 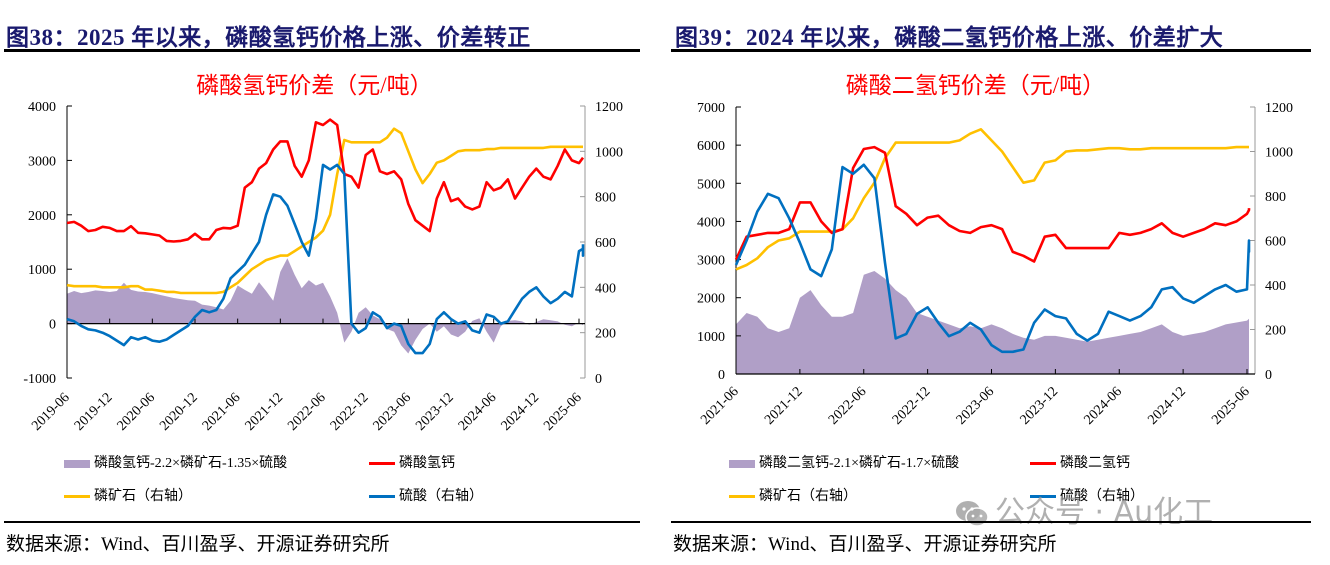 I want to click on legend-label: 磷酸二氢钙-2.1×磷矿石-1.7×硫酸, so click(x=859, y=463).